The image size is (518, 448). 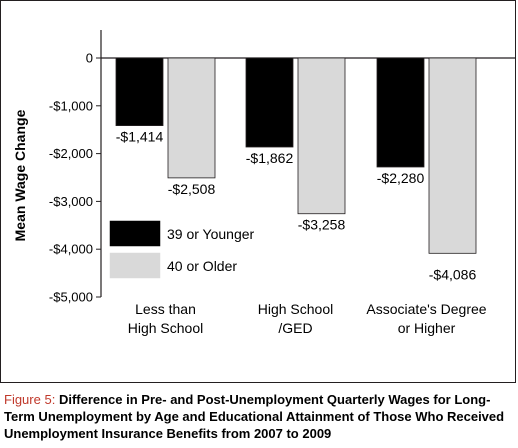 What do you see at coordinates (192, 189) in the screenshot?
I see `data-label: -$2,508` at bounding box center [192, 189].